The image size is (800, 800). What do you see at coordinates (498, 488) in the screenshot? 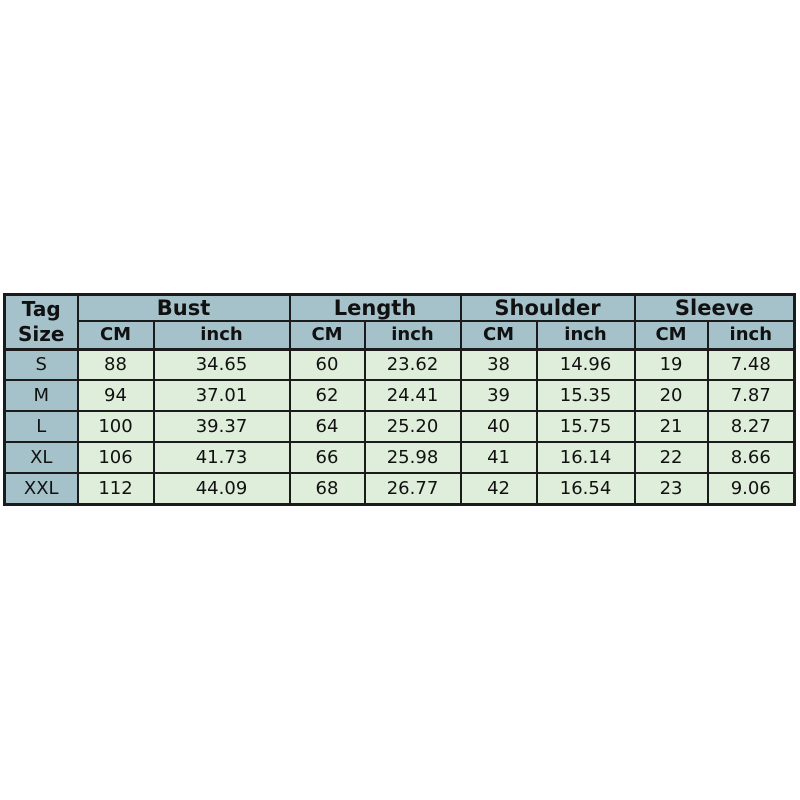
I see `cell-shoulder-cm: 42` at bounding box center [498, 488].